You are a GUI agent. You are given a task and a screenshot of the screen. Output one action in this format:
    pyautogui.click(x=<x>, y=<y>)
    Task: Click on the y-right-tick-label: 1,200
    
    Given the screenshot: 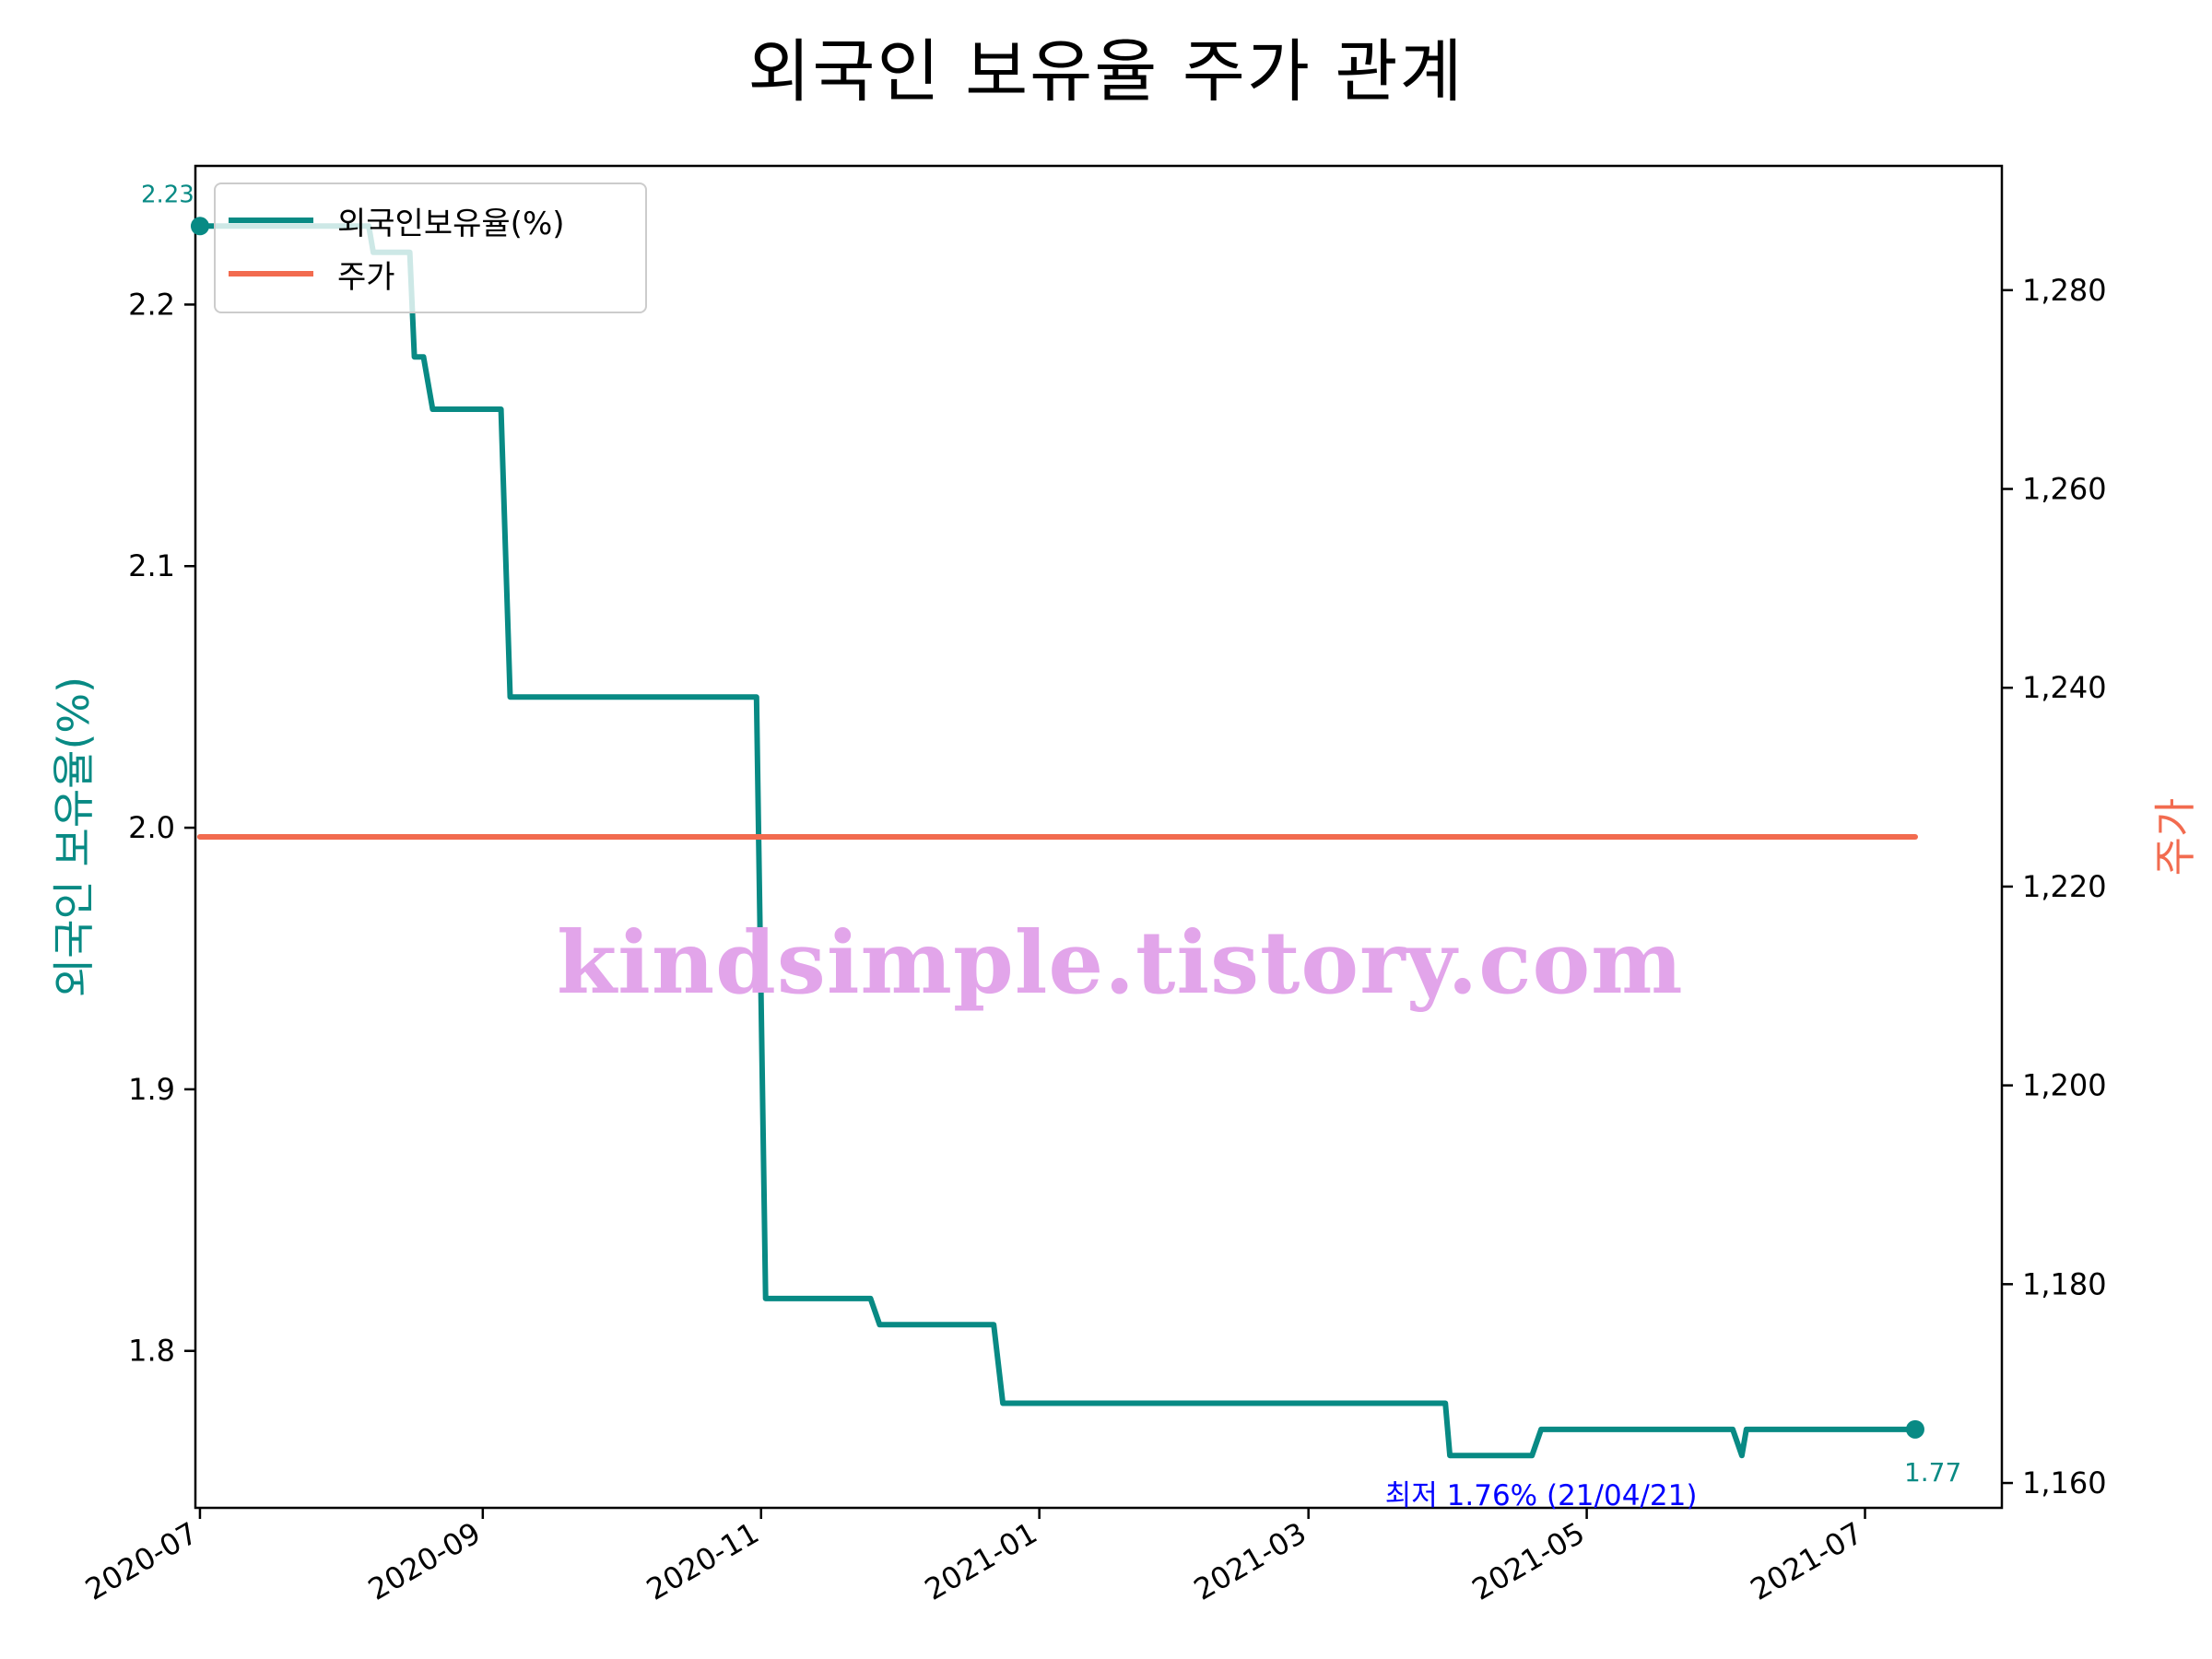 What is the action you would take?
    pyautogui.click(x=2064, y=1085)
    